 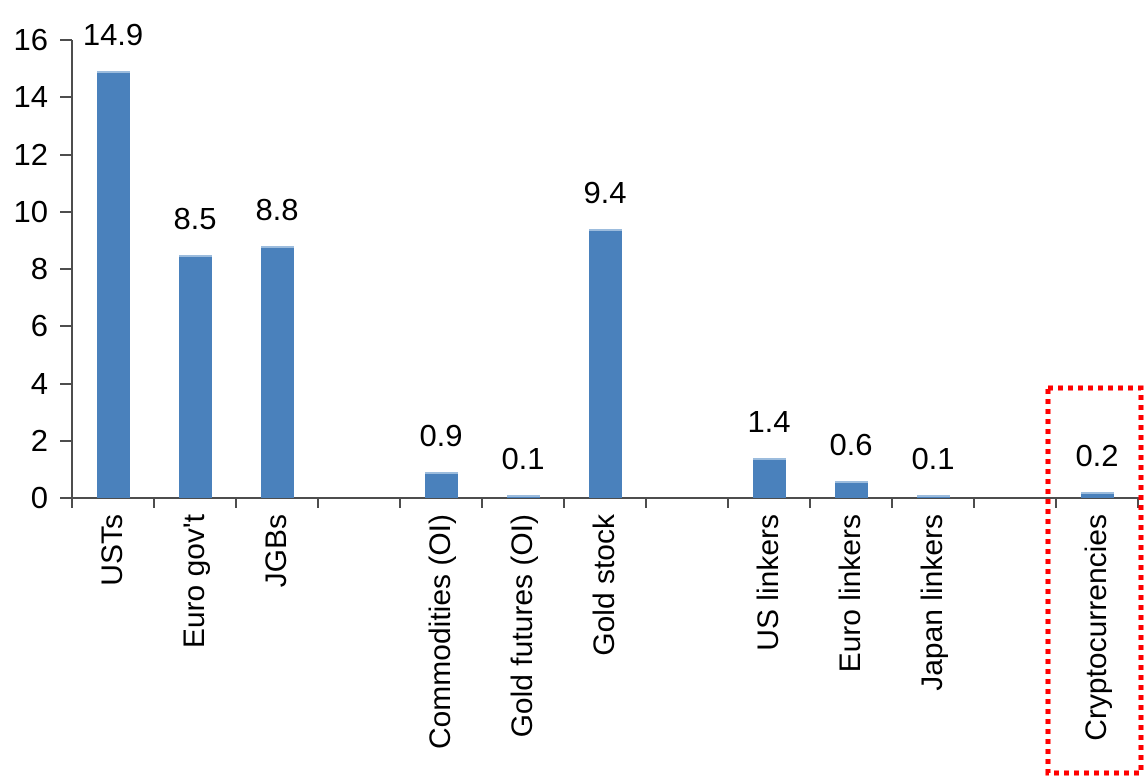 I want to click on category-label-gold-stock: Gold stock, so click(x=604, y=585).